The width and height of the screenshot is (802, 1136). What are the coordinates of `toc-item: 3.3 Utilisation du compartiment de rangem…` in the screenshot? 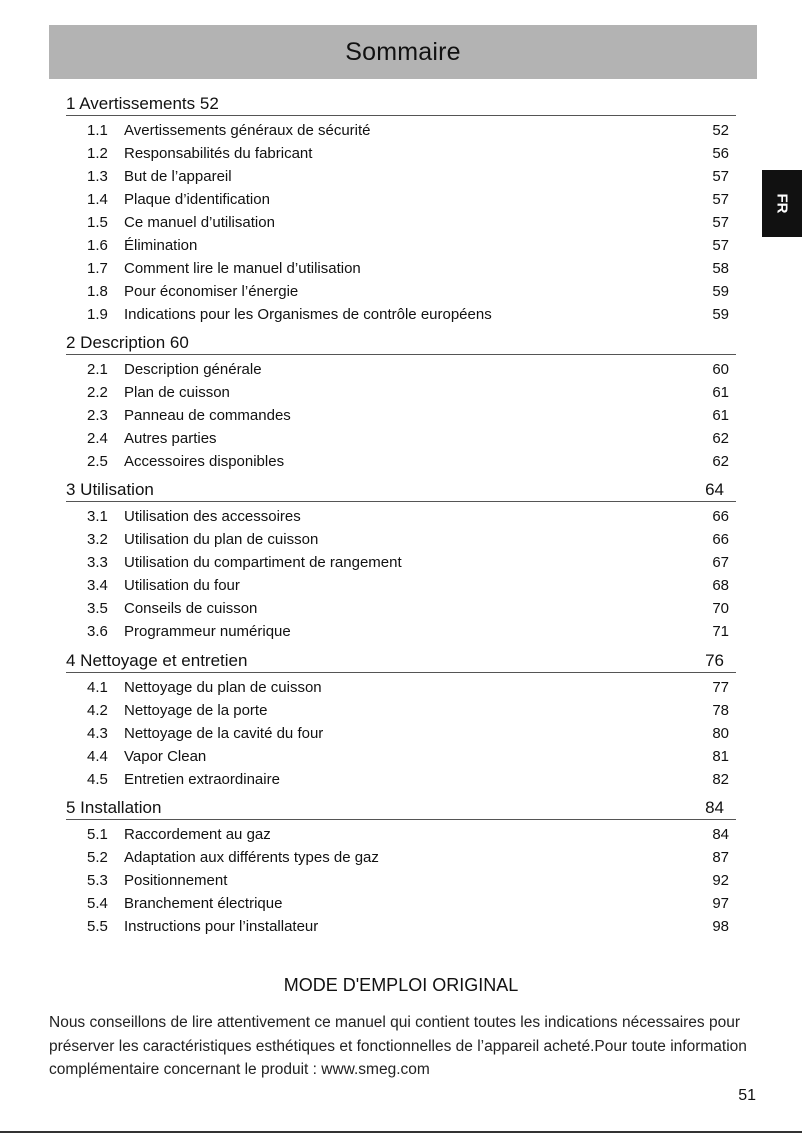 It's located at (401, 562).